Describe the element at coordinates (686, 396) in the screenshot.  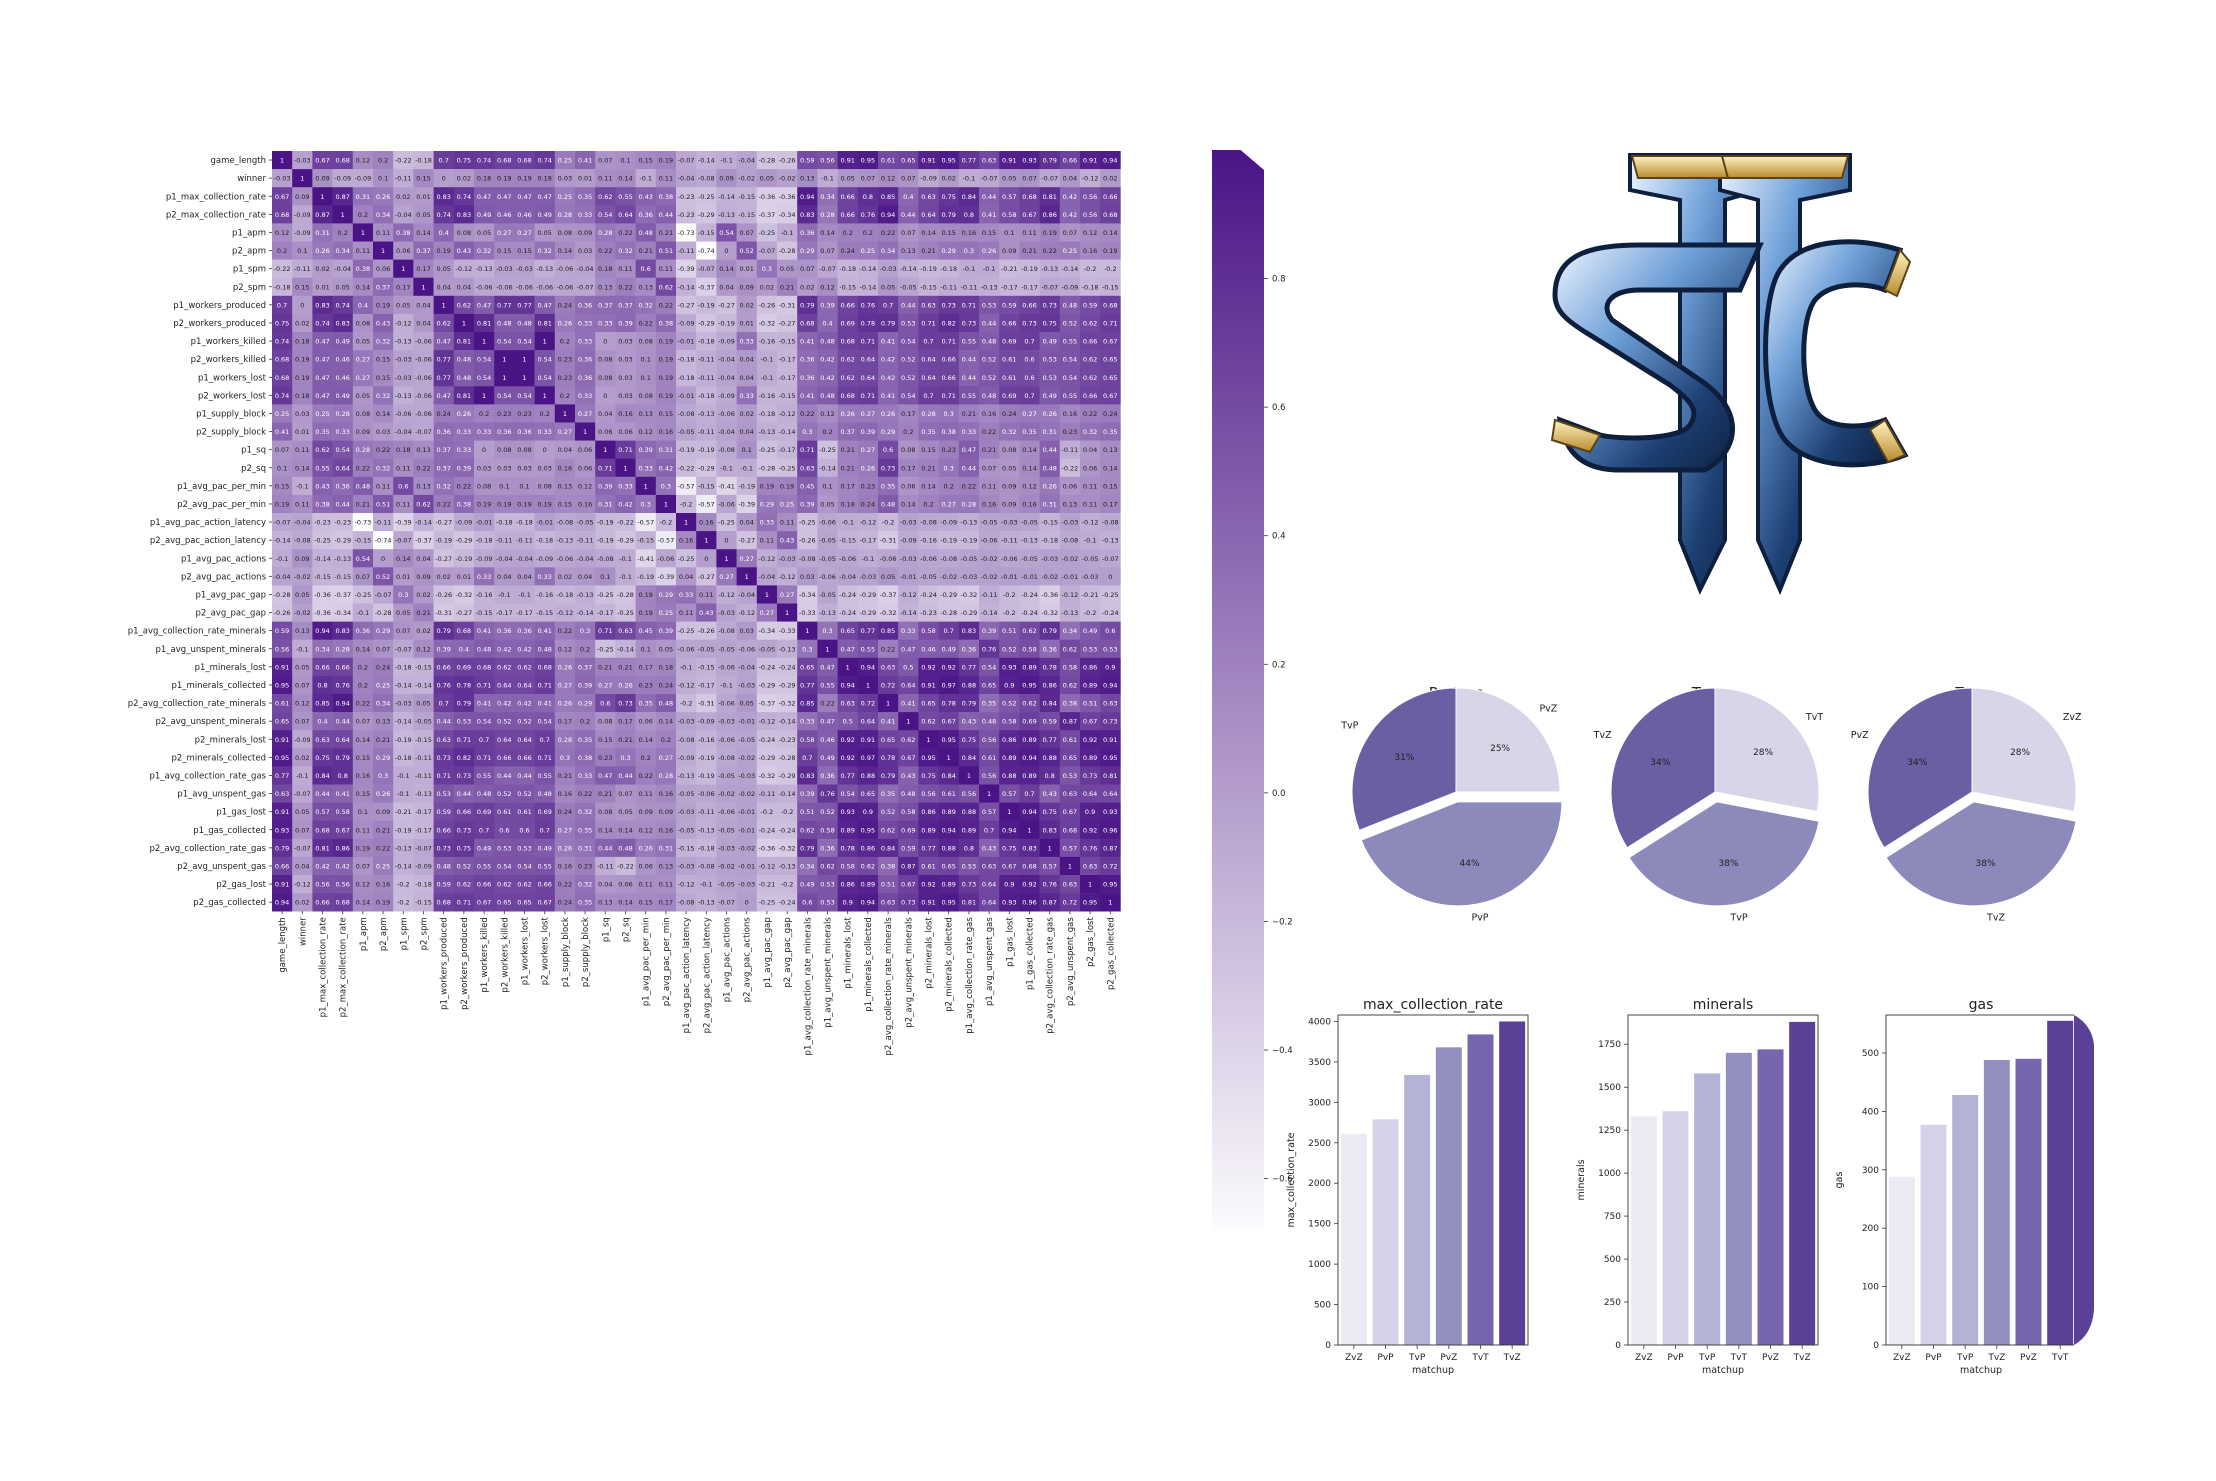
I see `heatmap-cell-label: -0.01` at that location.